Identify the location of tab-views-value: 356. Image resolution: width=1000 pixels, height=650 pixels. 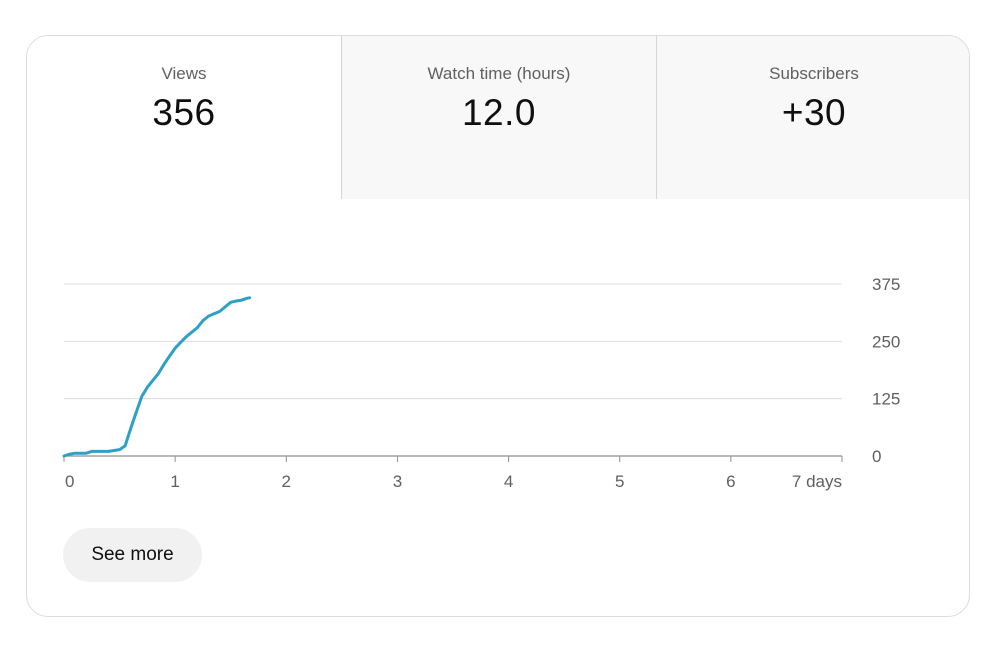
(184, 112).